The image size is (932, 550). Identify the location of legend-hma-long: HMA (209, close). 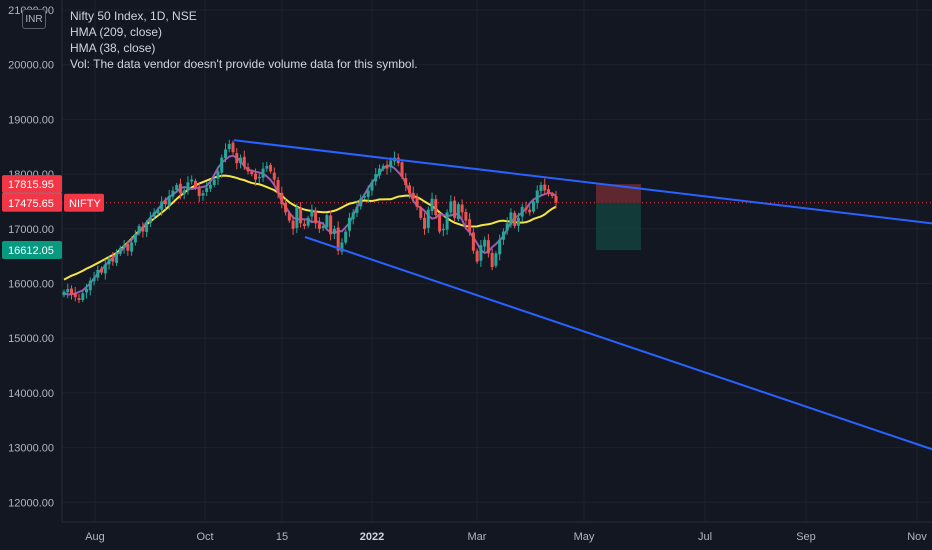
(116, 32).